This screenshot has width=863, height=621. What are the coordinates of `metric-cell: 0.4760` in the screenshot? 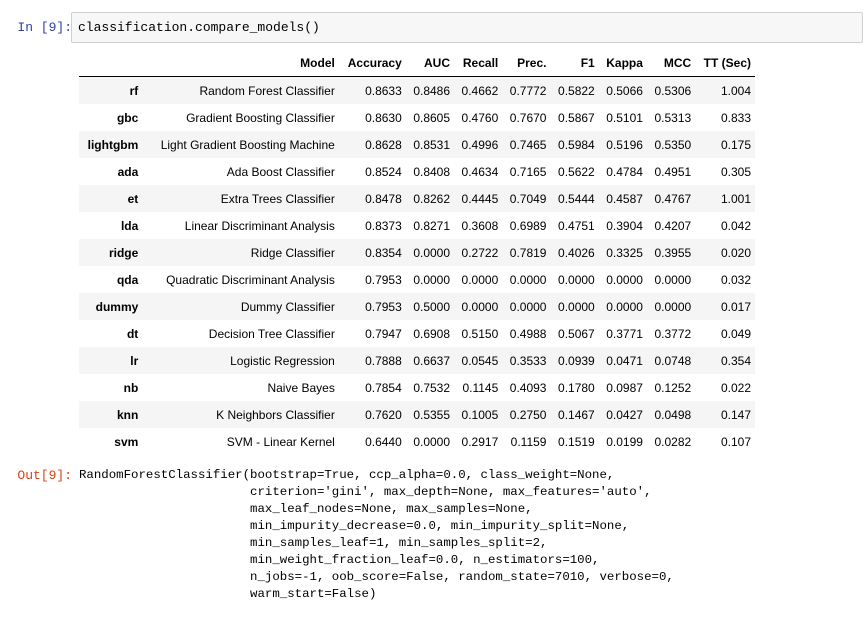 It's located at (480, 117).